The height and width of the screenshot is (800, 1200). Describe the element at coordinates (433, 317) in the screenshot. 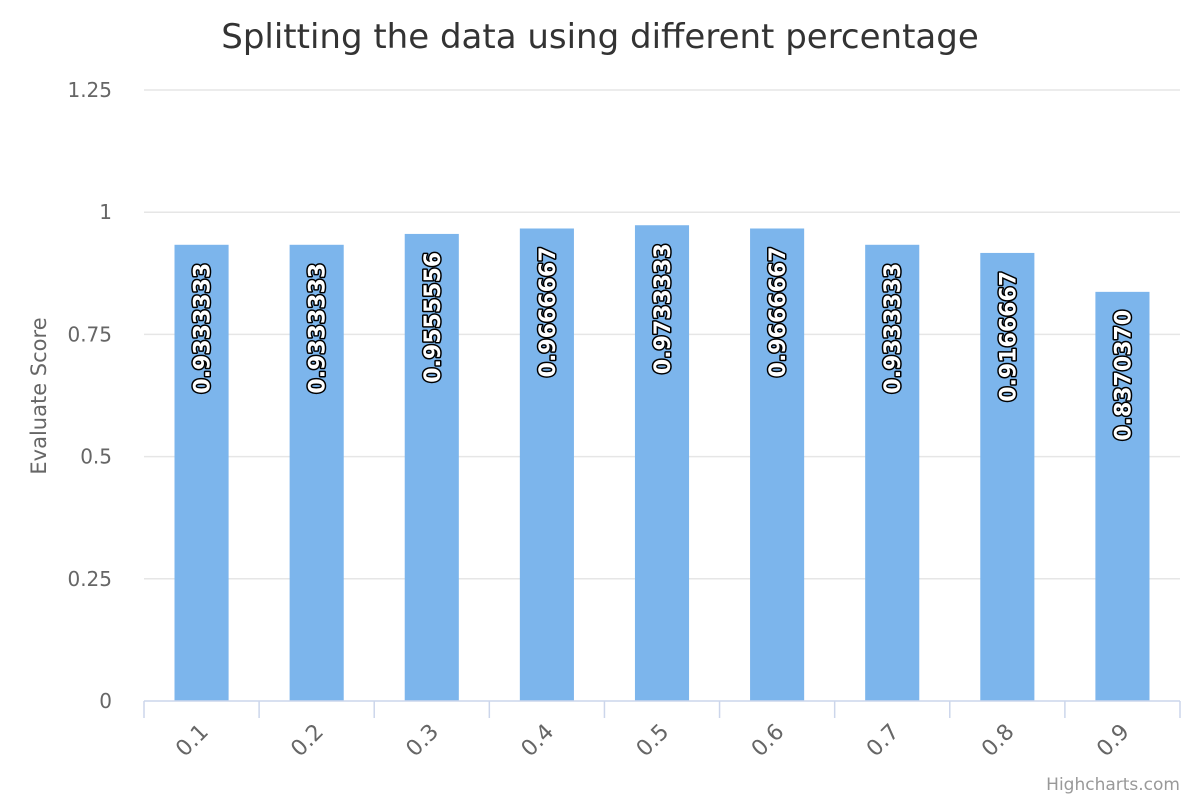

I see `data-label: 0.9555556` at that location.